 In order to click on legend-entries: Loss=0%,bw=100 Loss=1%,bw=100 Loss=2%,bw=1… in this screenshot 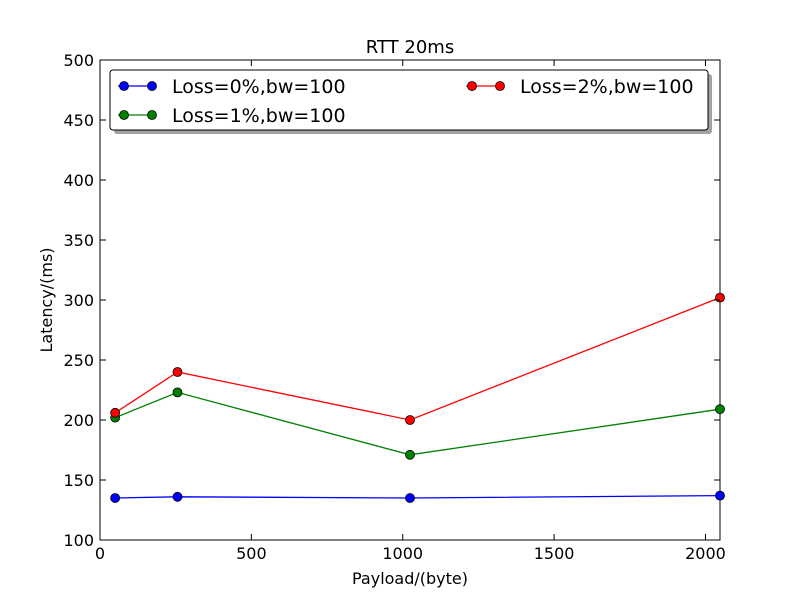, I will do `click(406, 101)`.